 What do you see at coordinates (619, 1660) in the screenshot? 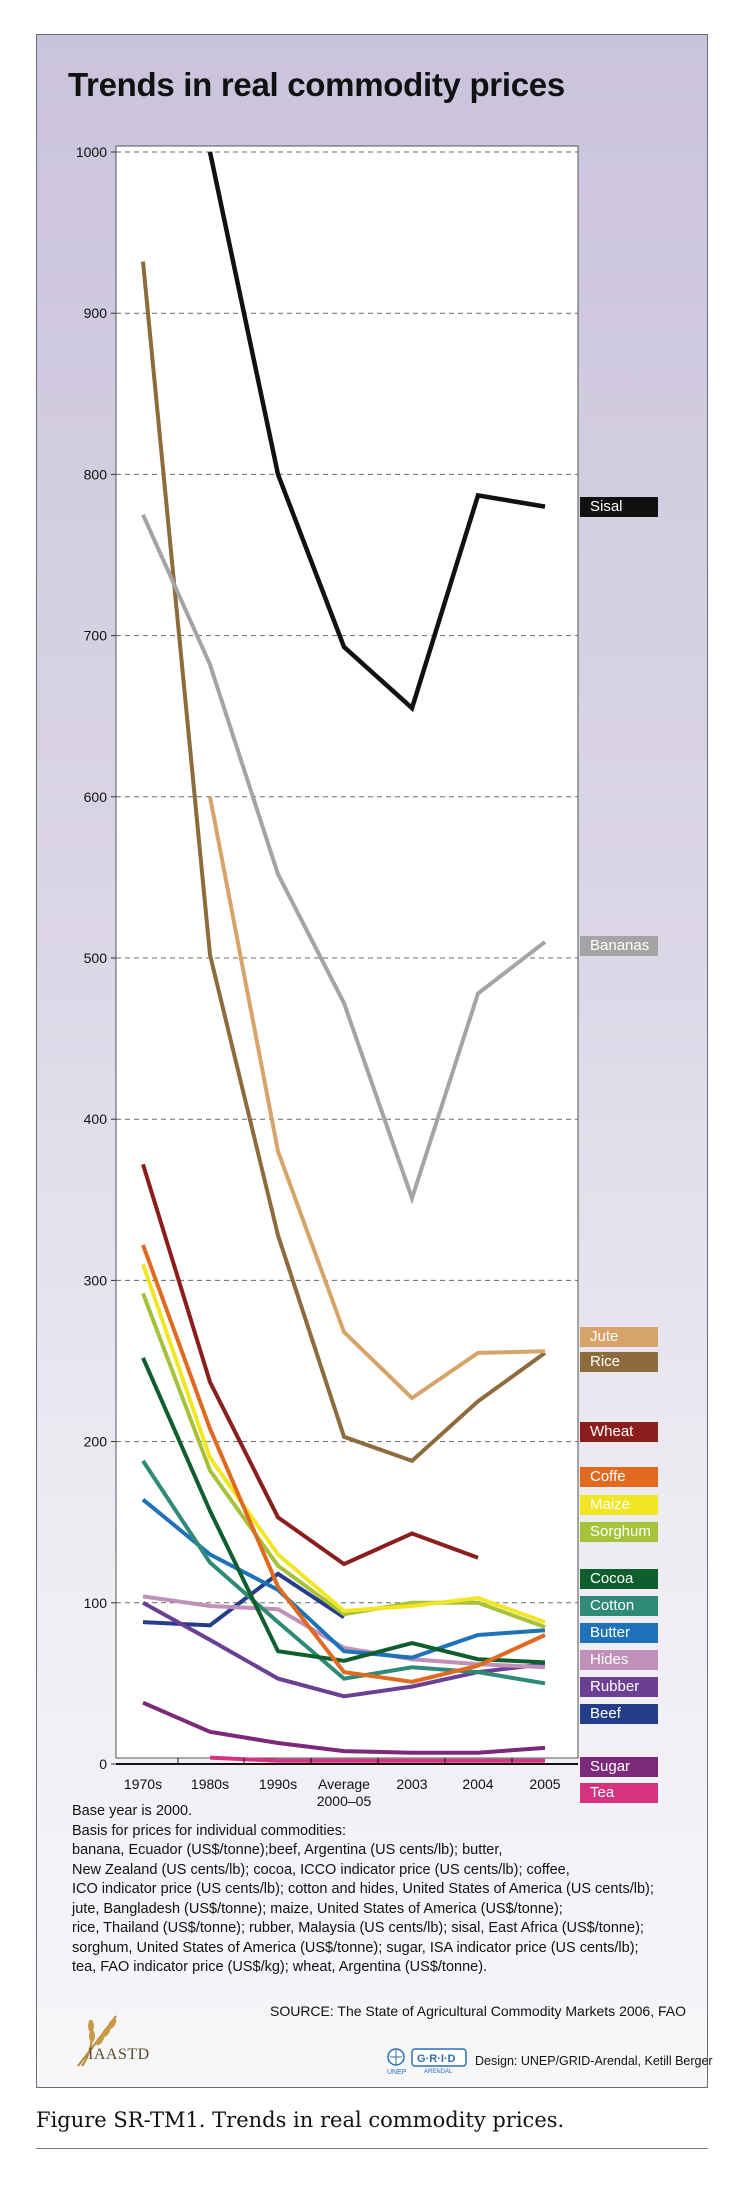
I see `legend-item-hides: Hides` at bounding box center [619, 1660].